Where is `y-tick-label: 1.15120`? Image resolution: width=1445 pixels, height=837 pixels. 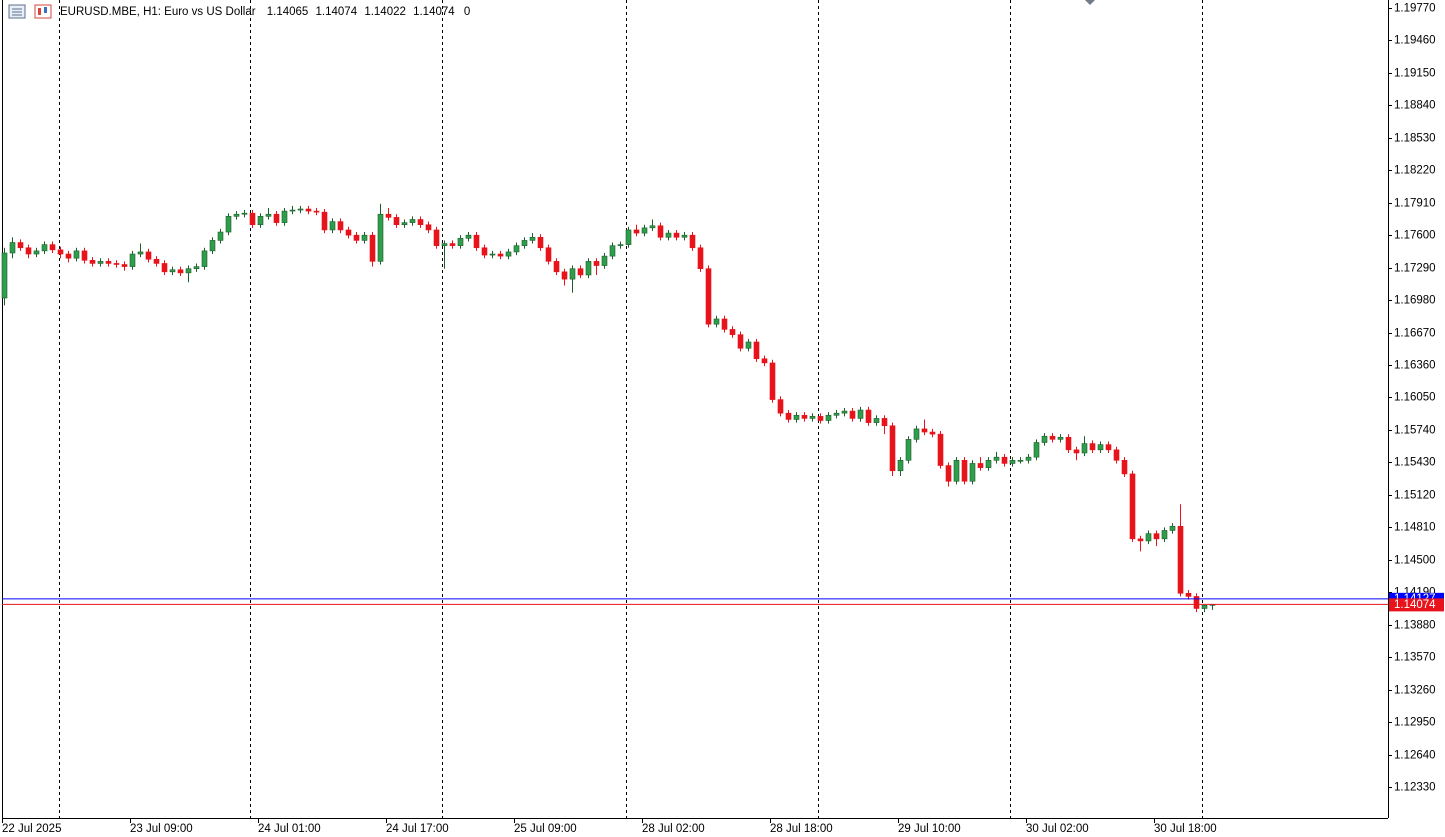 y-tick-label: 1.15120 is located at coordinates (1415, 496).